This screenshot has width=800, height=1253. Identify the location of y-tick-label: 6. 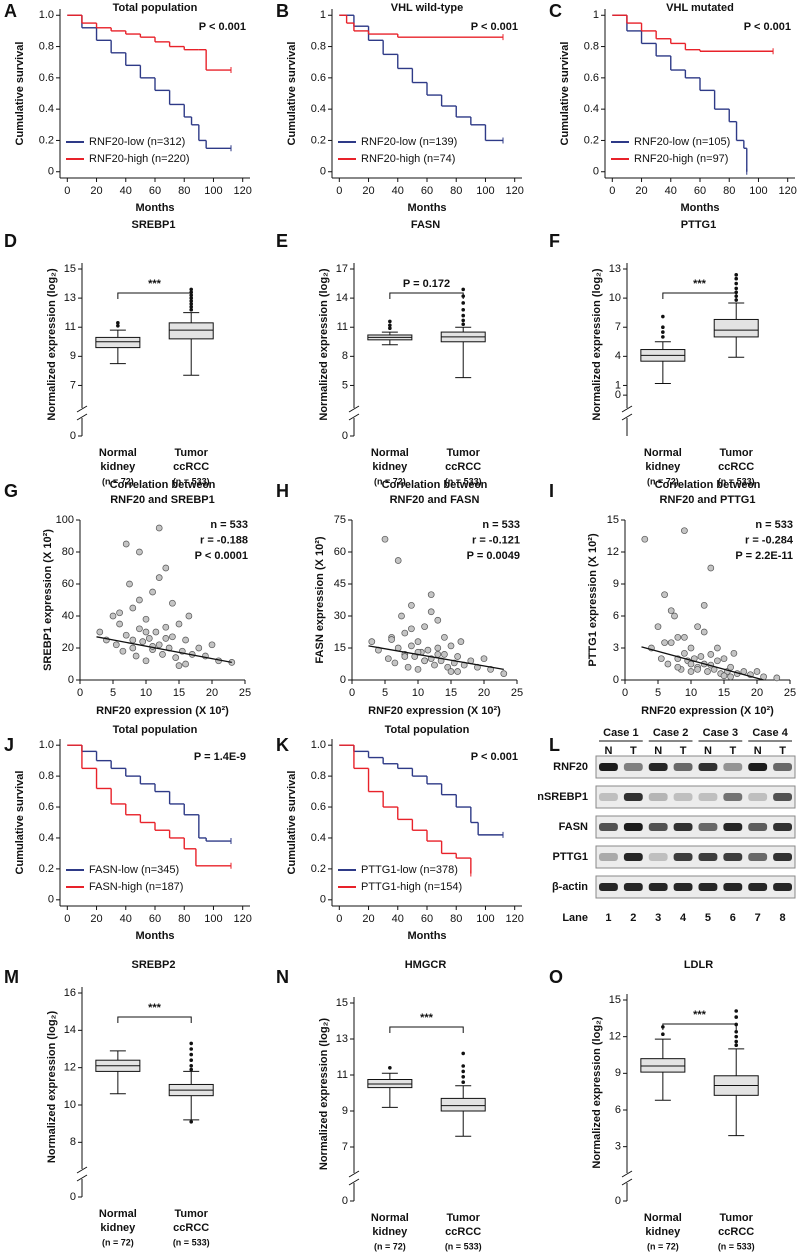
(618, 1110).